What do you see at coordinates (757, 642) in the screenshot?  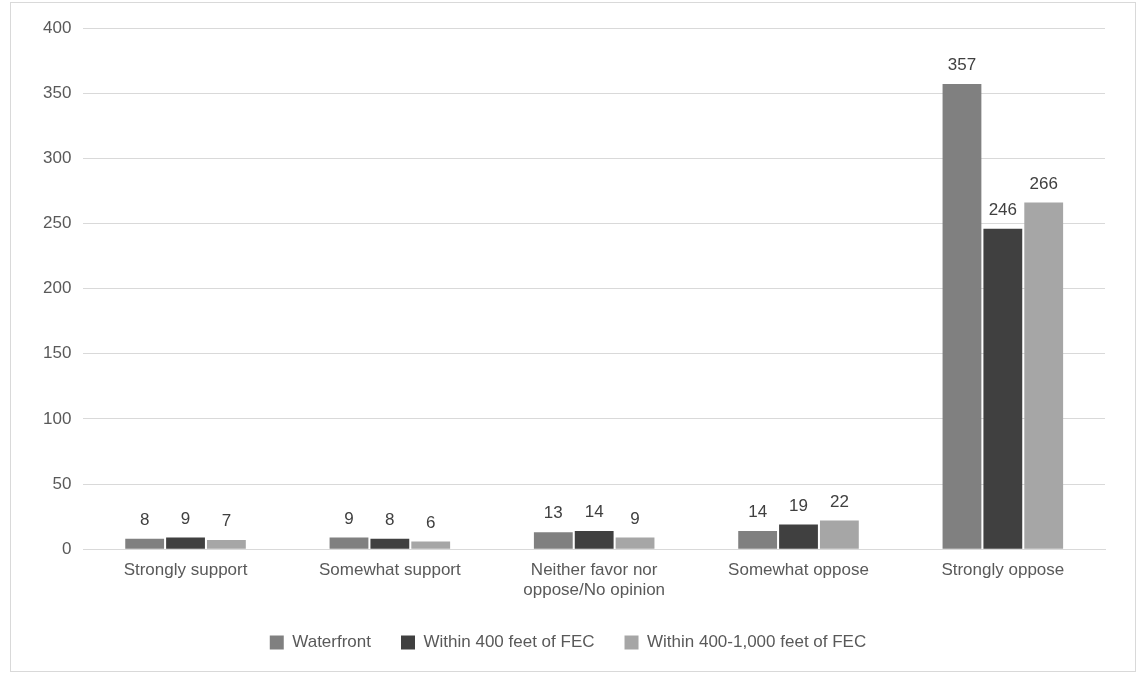 I see `legend-label: Within 400-1,000 feet of FEC` at bounding box center [757, 642].